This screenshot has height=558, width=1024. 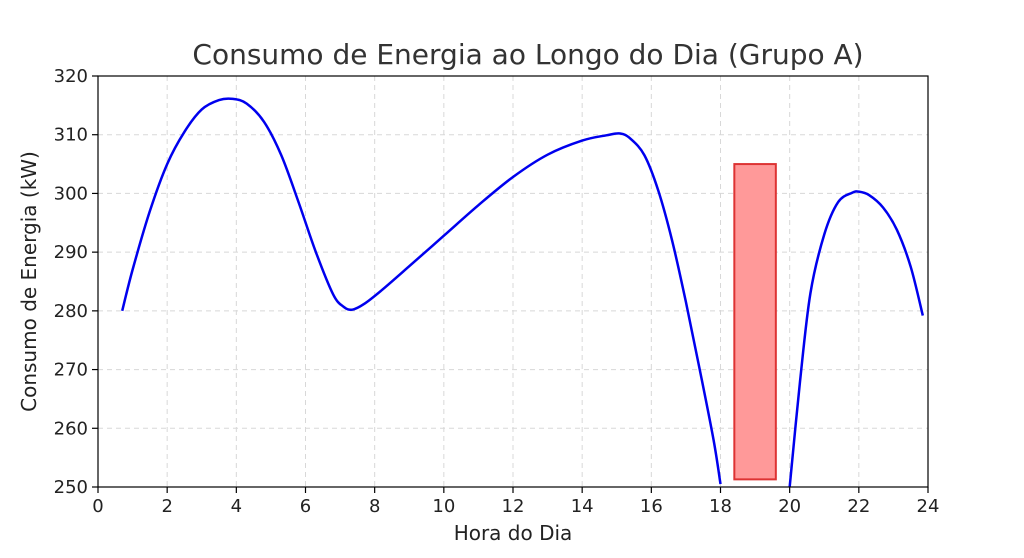 I want to click on highlight-rectangle, so click(x=755, y=322).